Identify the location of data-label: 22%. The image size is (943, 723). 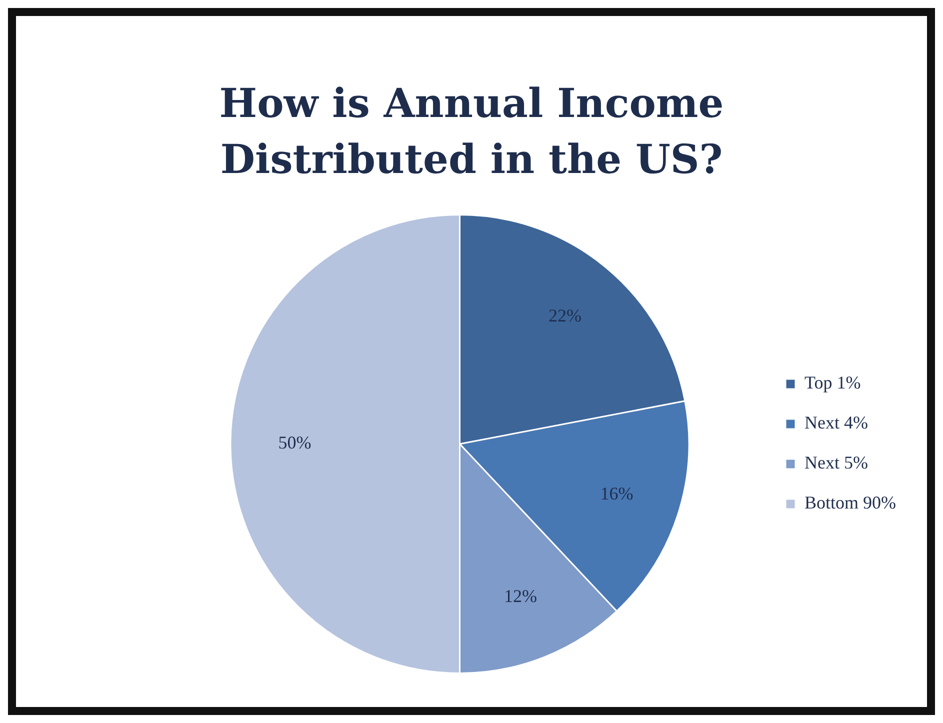
(565, 316).